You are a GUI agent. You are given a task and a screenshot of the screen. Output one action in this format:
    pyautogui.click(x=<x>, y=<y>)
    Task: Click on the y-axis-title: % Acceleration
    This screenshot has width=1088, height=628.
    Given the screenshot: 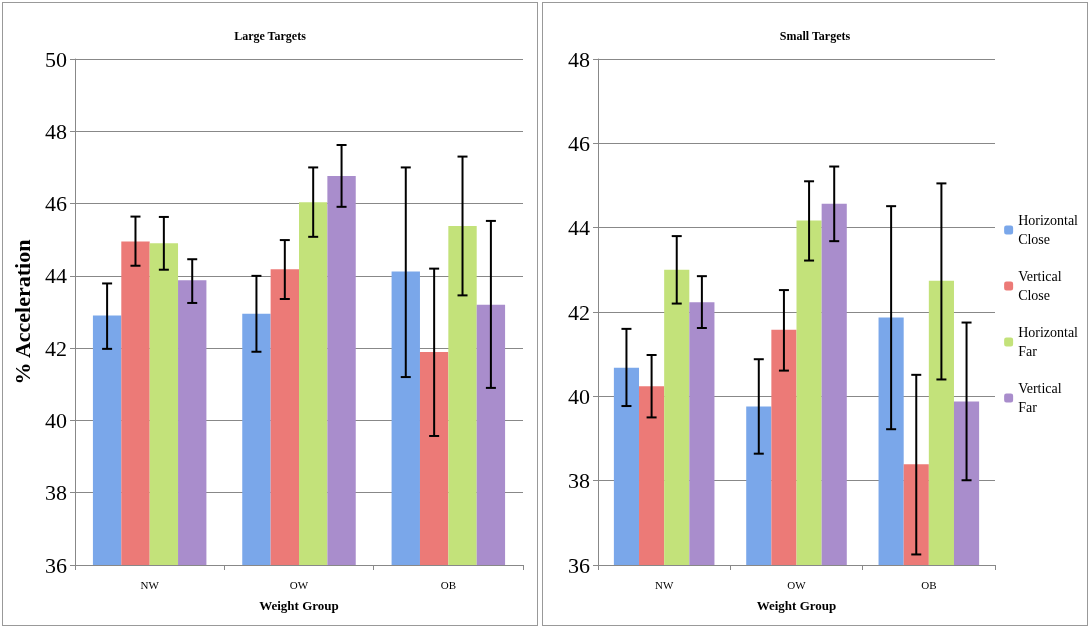 What is the action you would take?
    pyautogui.click(x=22, y=312)
    